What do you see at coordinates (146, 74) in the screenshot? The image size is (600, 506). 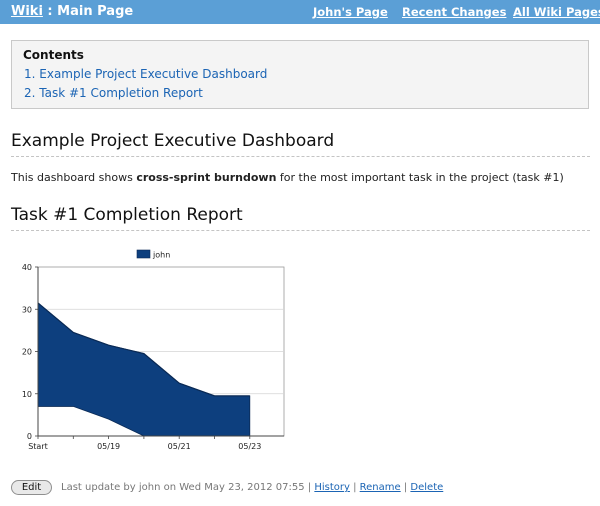 I see `toc-link-dashboard: 1. Example Project Executive Dashboard` at bounding box center [146, 74].